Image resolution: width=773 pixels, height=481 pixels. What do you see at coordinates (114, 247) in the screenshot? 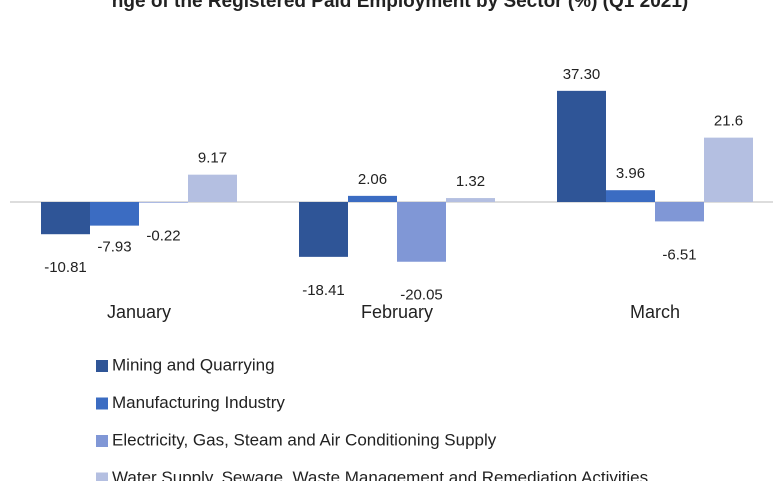
I see `data-label: -7.93` at bounding box center [114, 247].